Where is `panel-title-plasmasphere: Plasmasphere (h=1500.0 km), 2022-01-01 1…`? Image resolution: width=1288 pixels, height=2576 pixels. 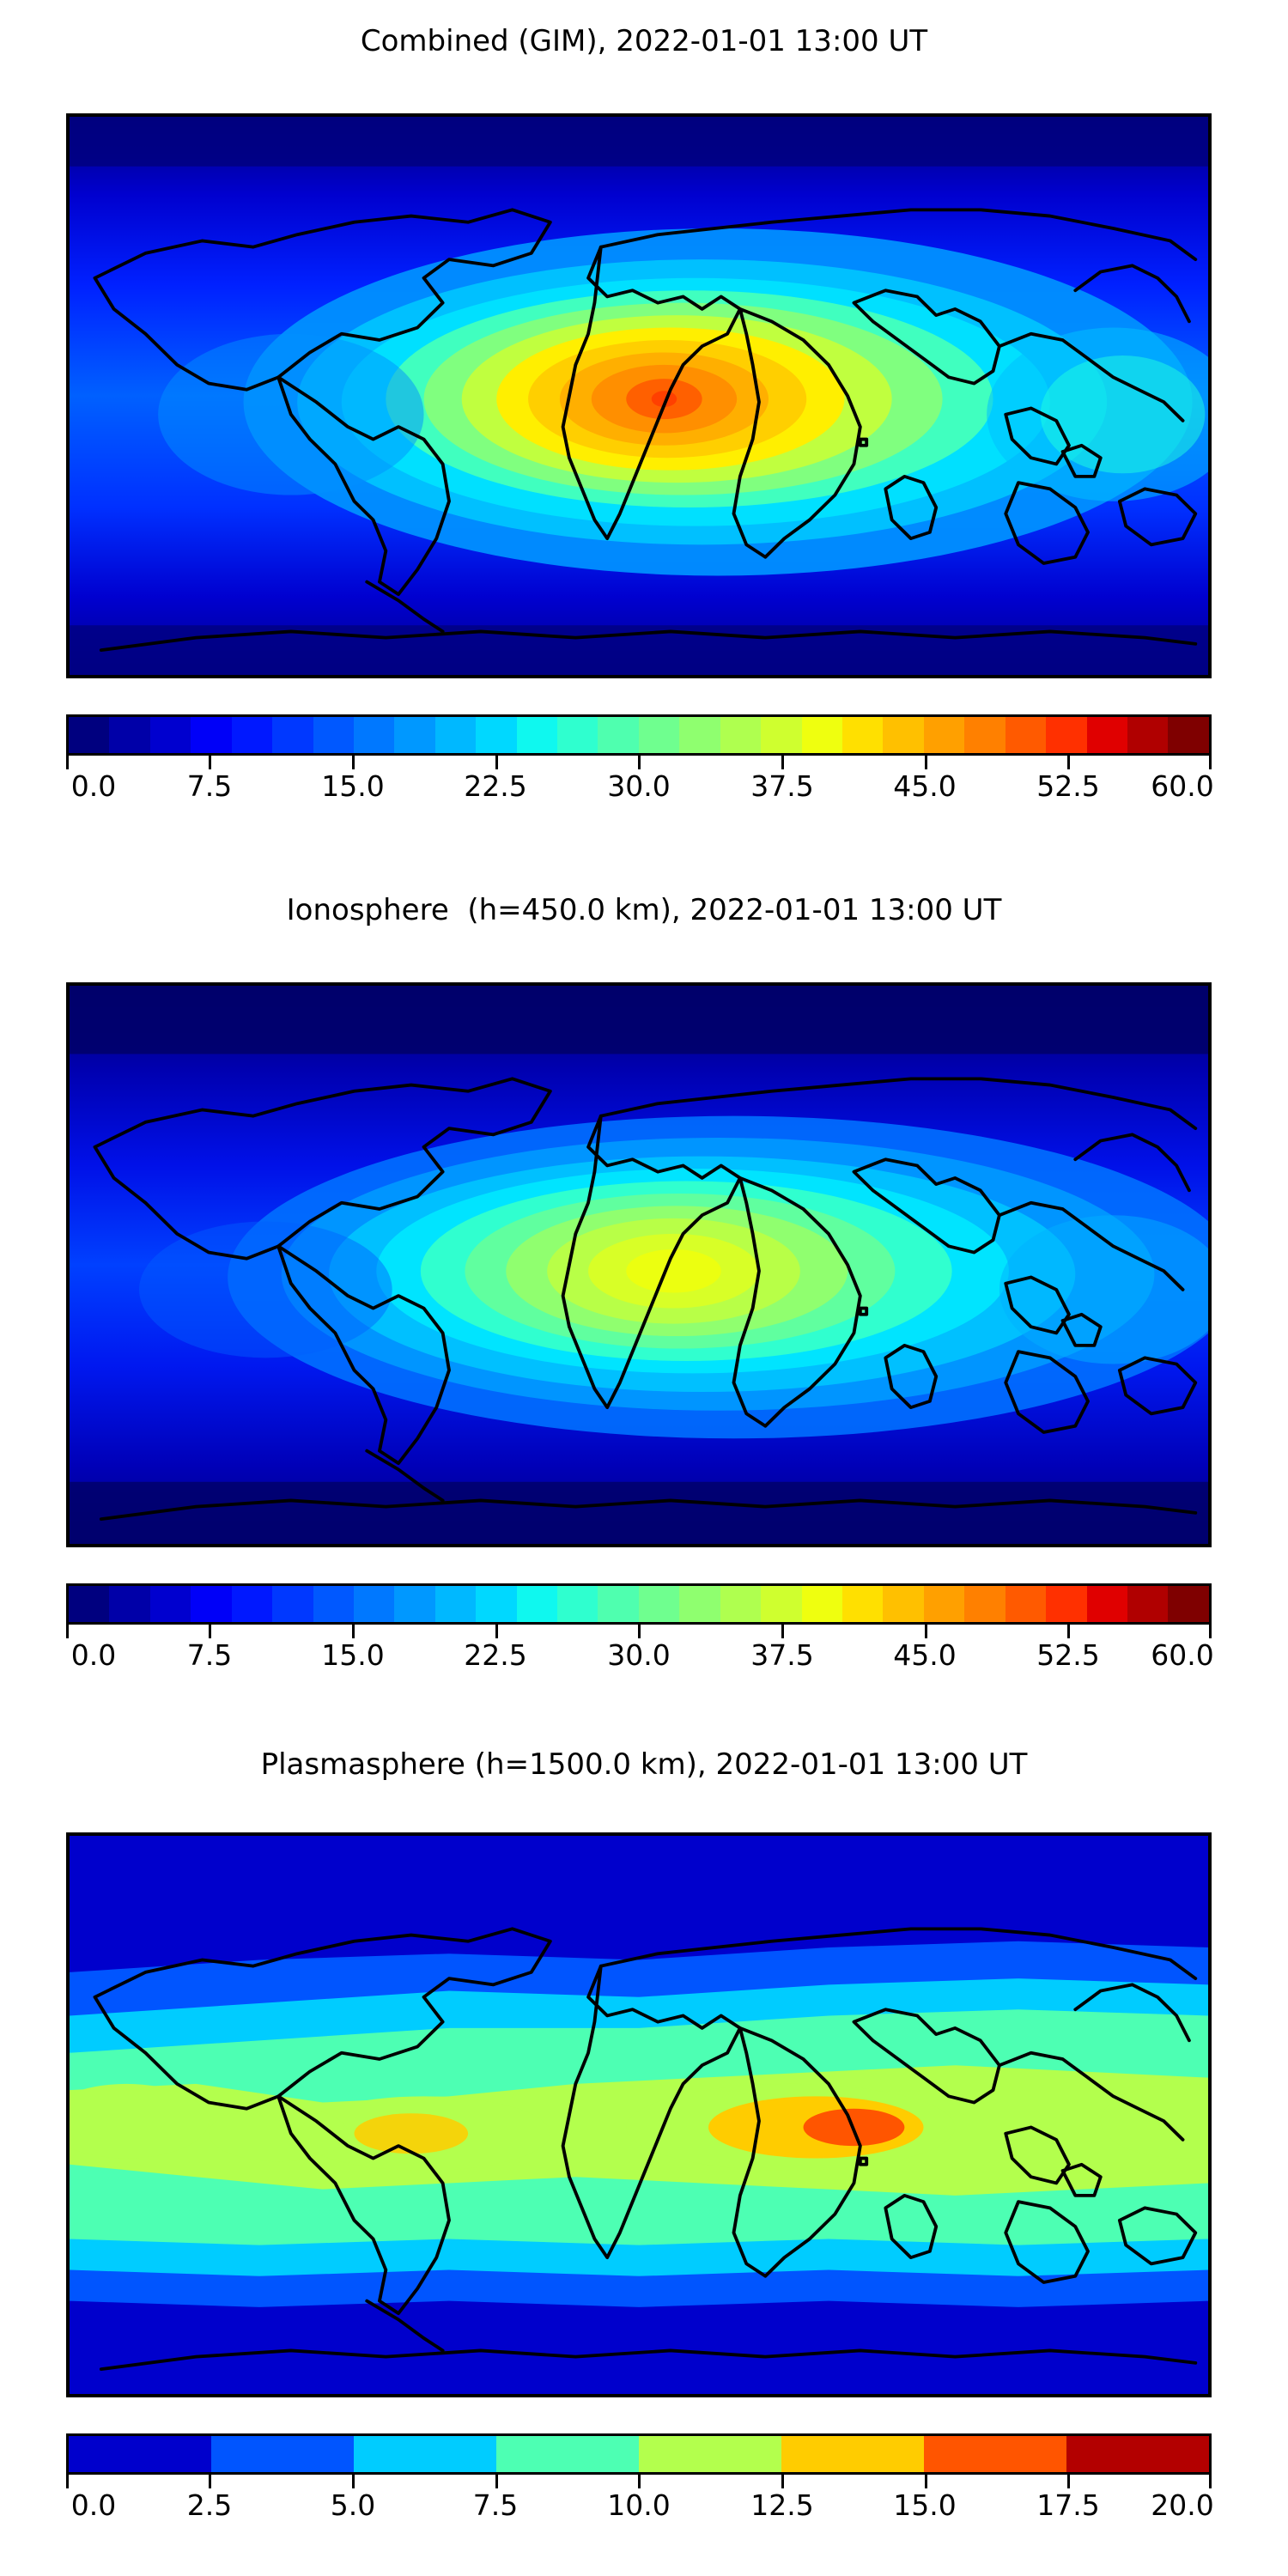
panel-title-plasmasphere: Plasmasphere (h=1500.0 km), 2022-01-01 1… is located at coordinates (644, 1764).